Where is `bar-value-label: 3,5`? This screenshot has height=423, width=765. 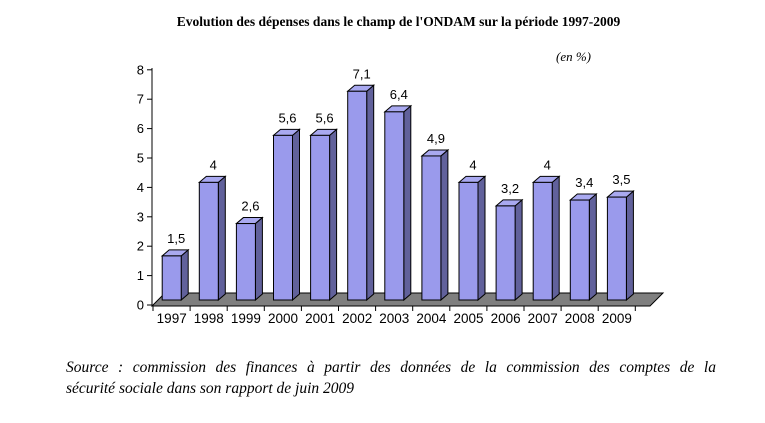 bar-value-label: 3,5 is located at coordinates (621, 179).